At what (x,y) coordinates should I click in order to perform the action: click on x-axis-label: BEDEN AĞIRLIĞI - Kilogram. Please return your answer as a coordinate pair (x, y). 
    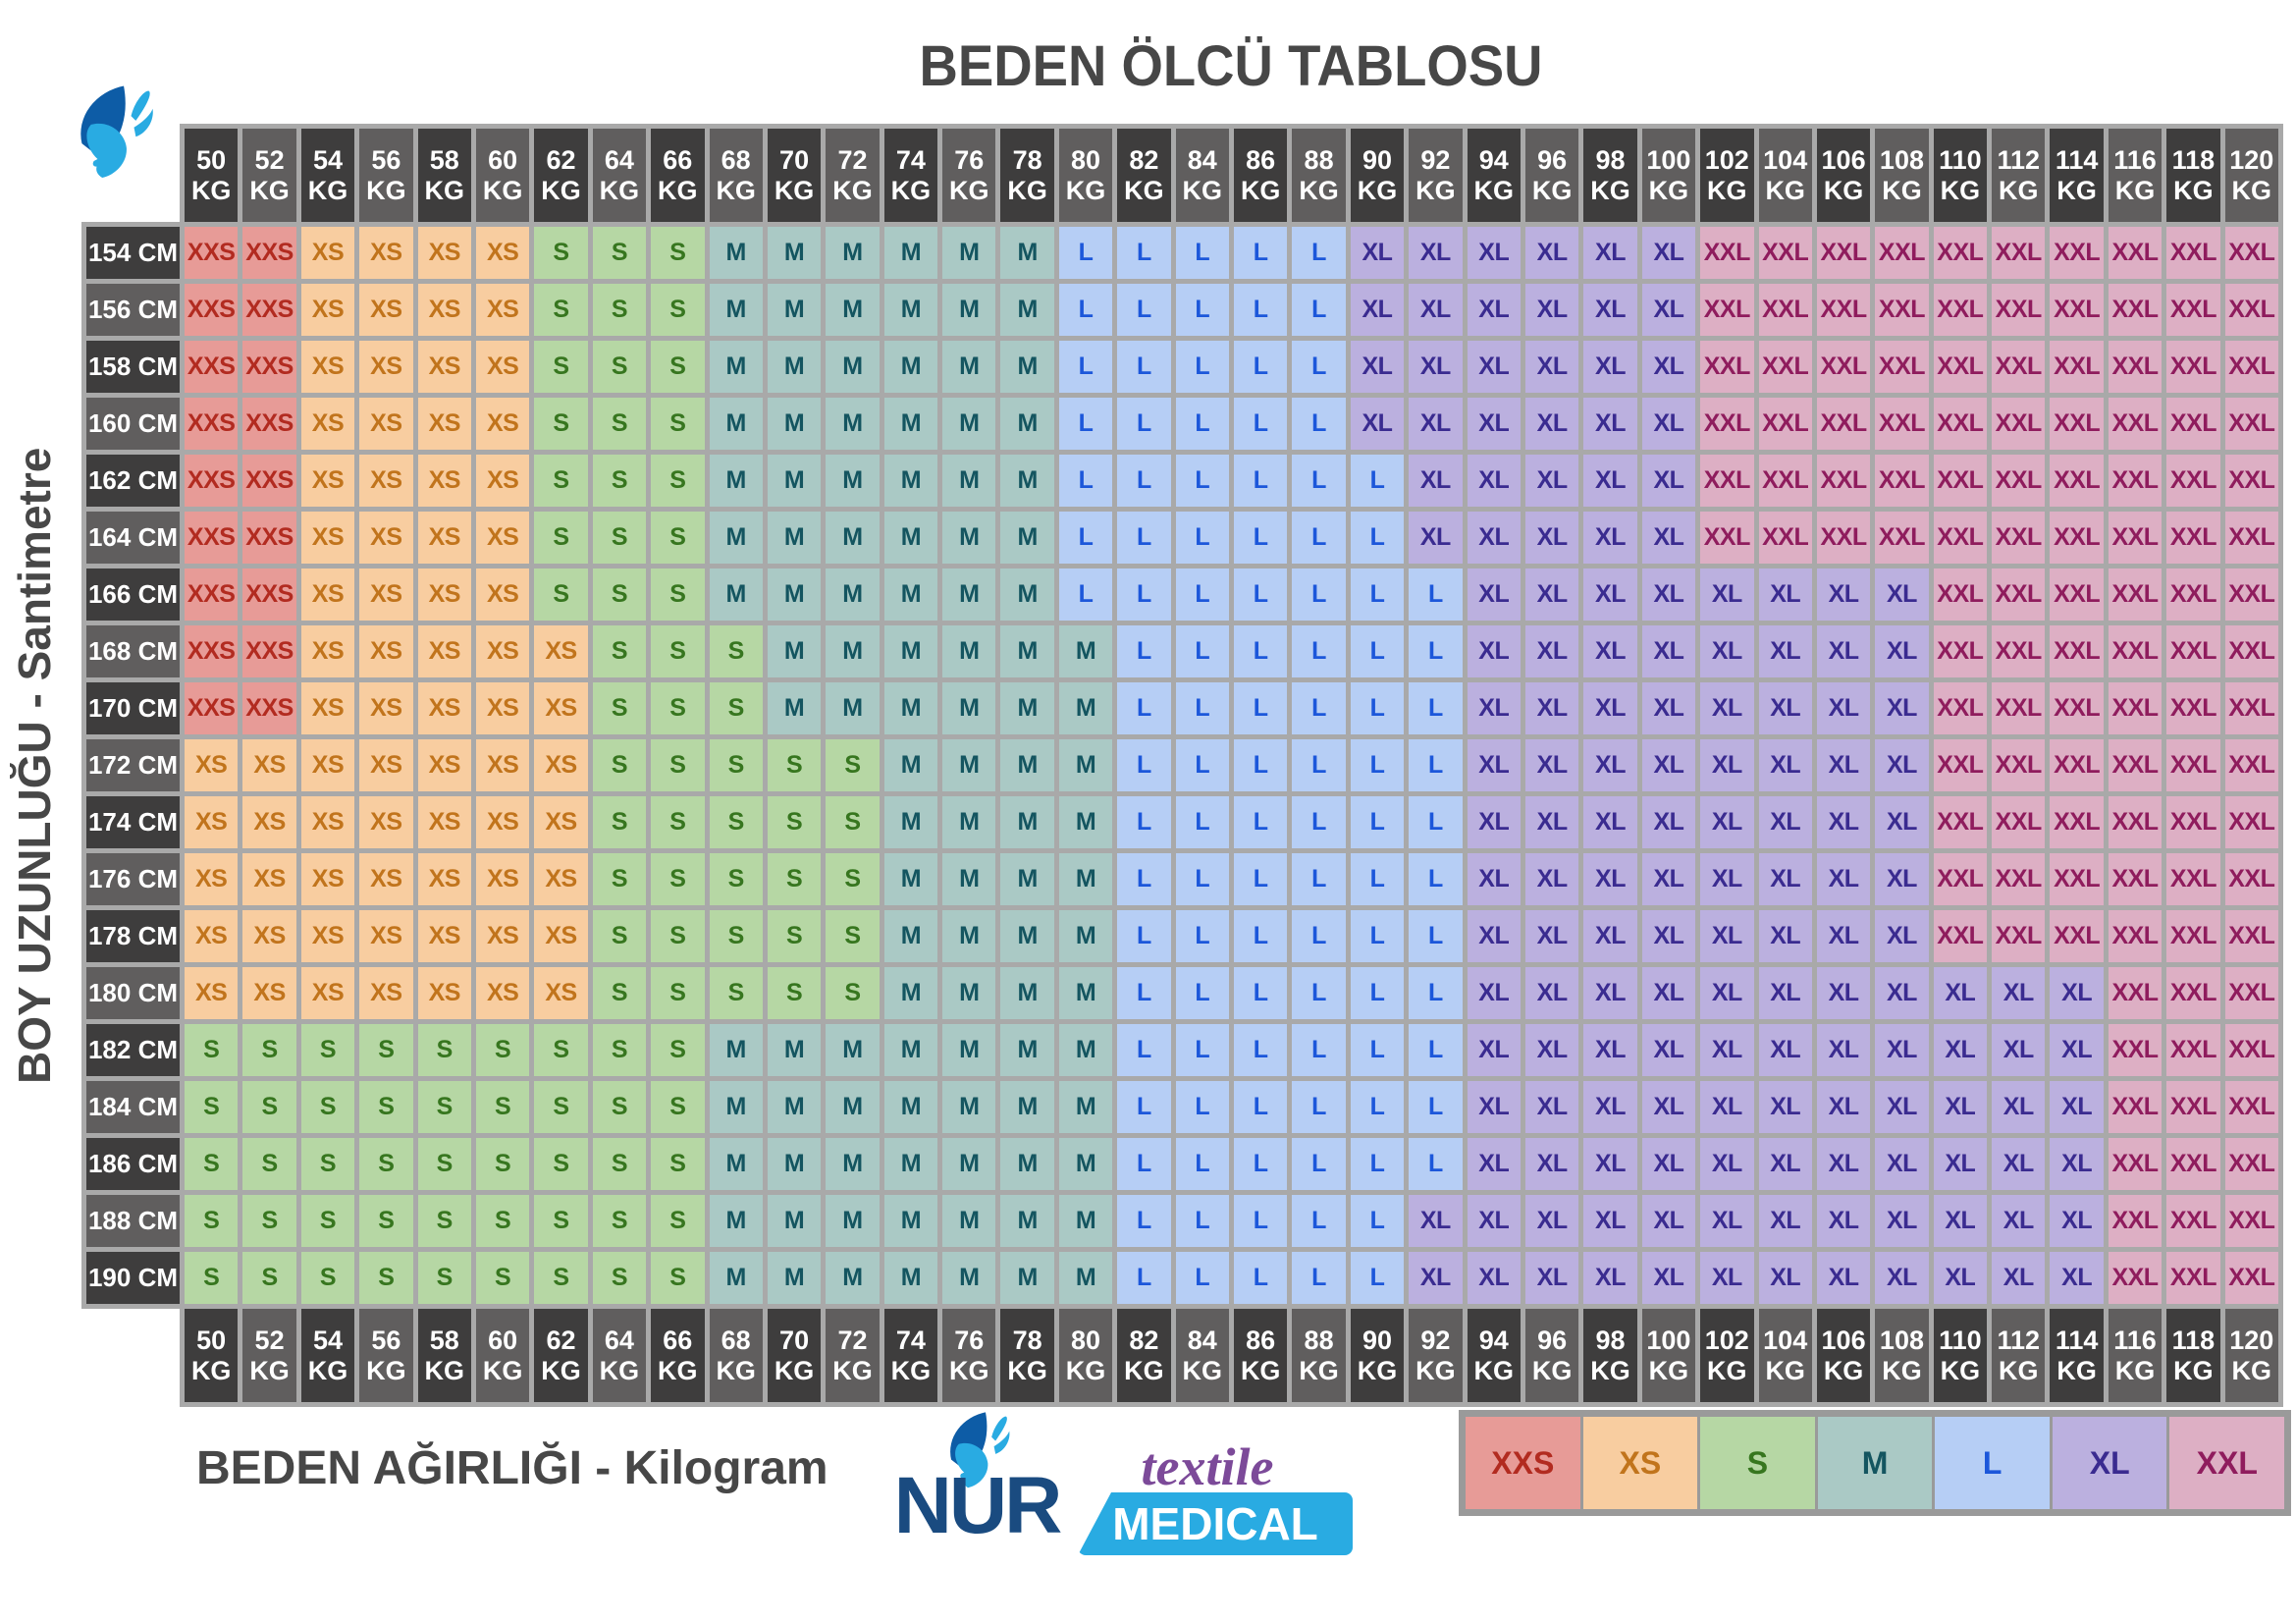
    Looking at the image, I should click on (512, 1468).